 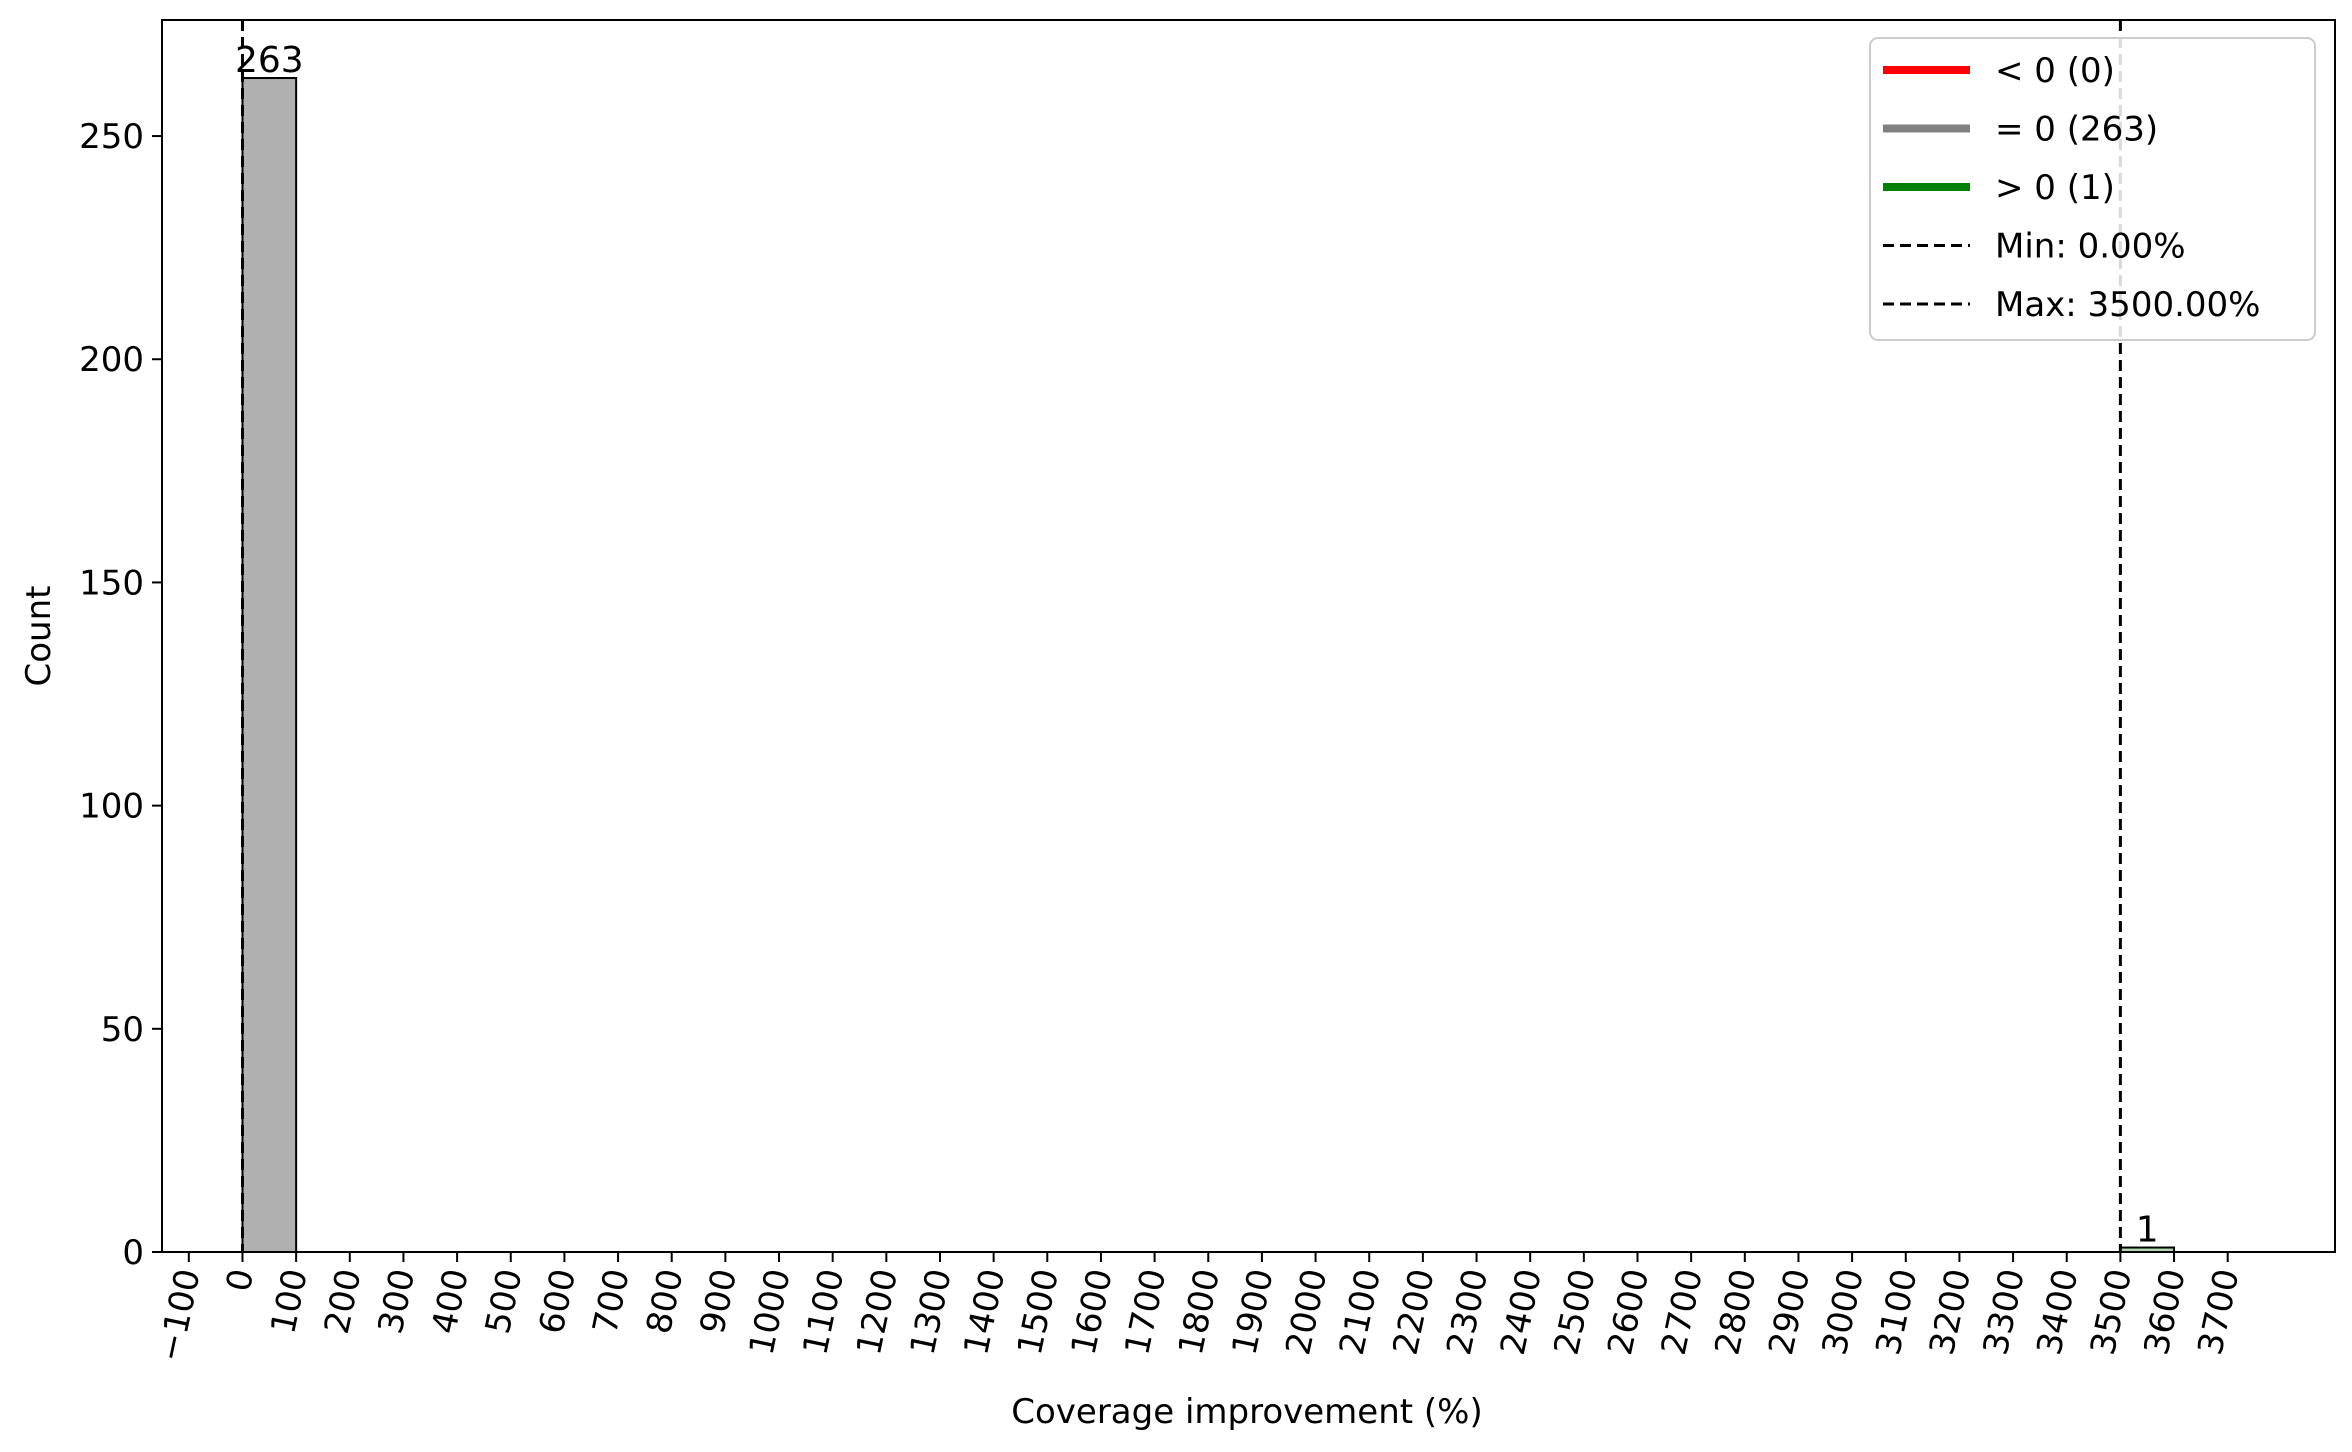 I want to click on legend-label: > 0 (1), so click(x=2055, y=188).